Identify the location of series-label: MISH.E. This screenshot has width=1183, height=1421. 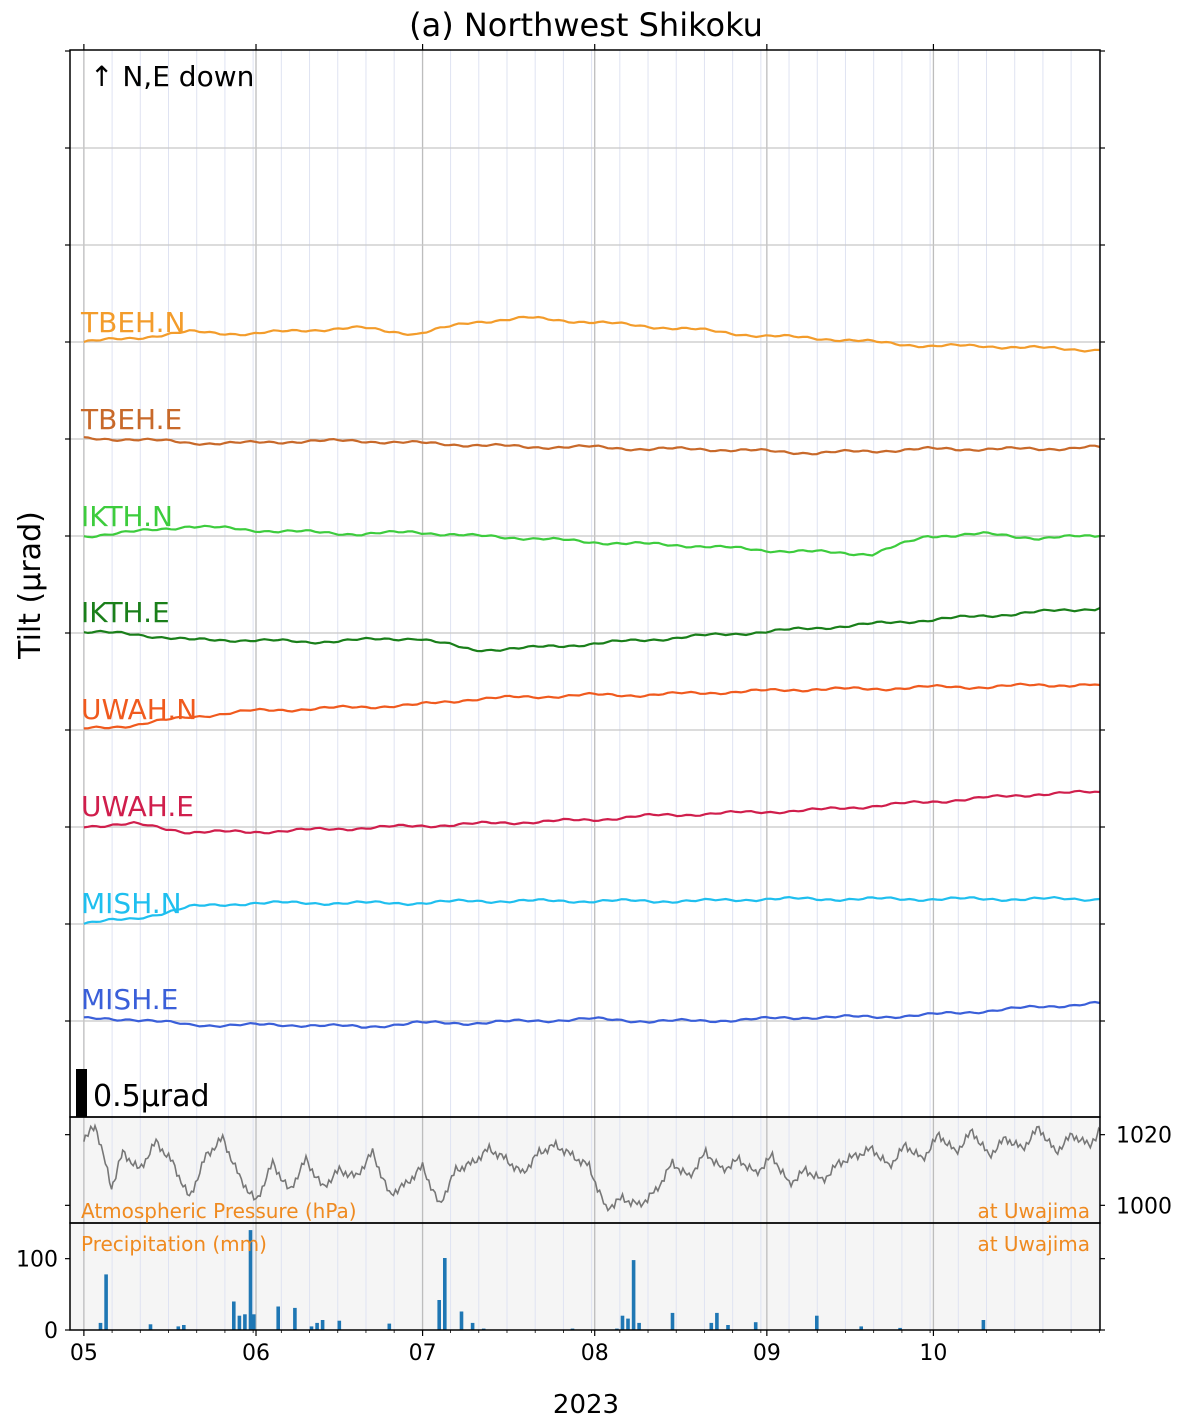
(129, 999).